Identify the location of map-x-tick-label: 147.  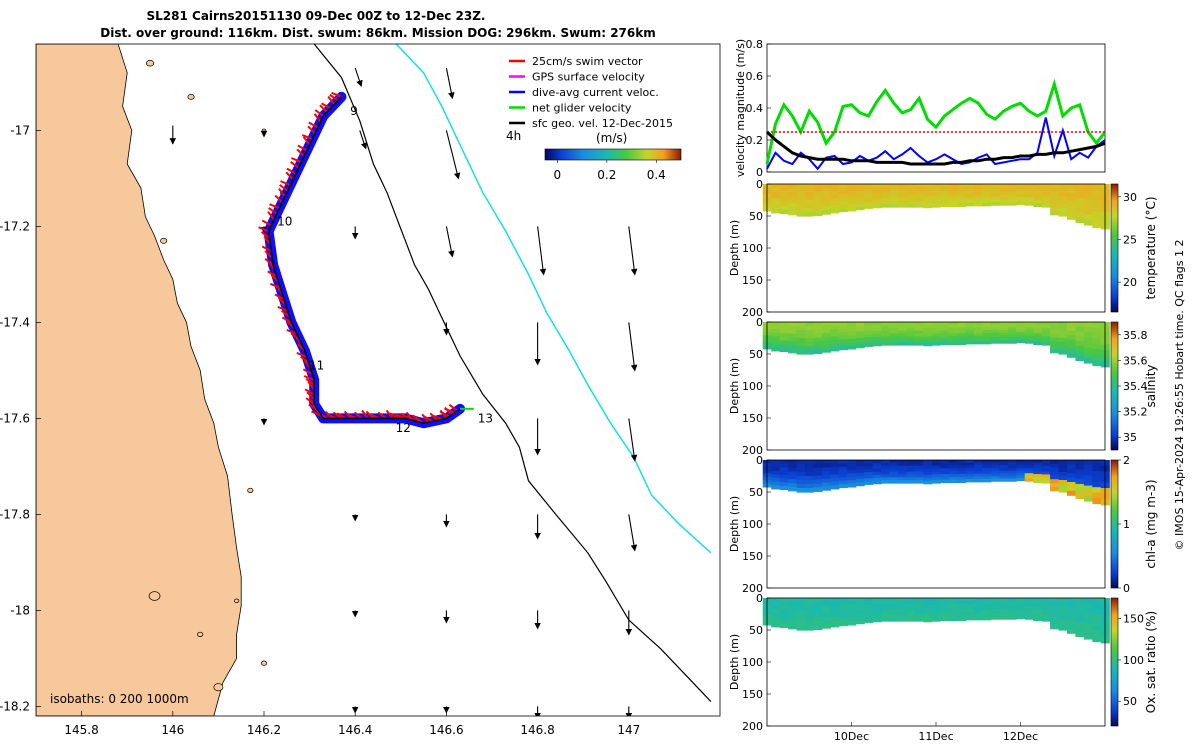
(628, 730).